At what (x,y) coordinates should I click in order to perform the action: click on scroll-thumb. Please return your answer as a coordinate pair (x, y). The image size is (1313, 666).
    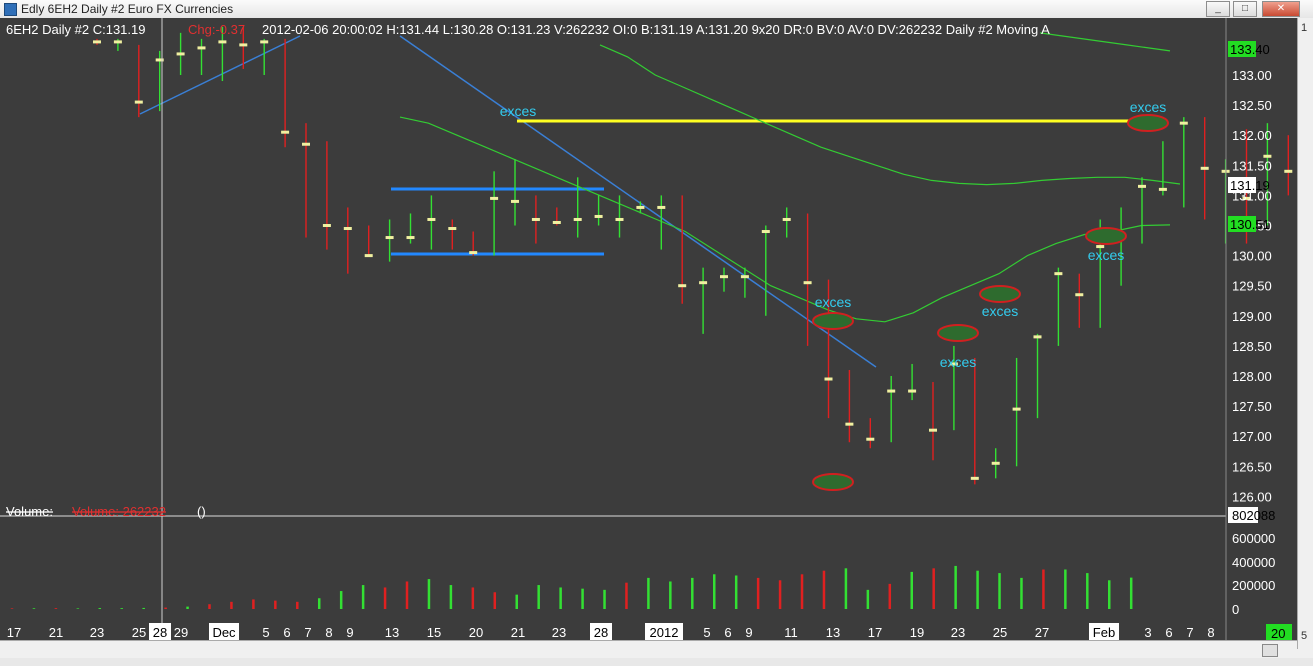
    Looking at the image, I should click on (1270, 650).